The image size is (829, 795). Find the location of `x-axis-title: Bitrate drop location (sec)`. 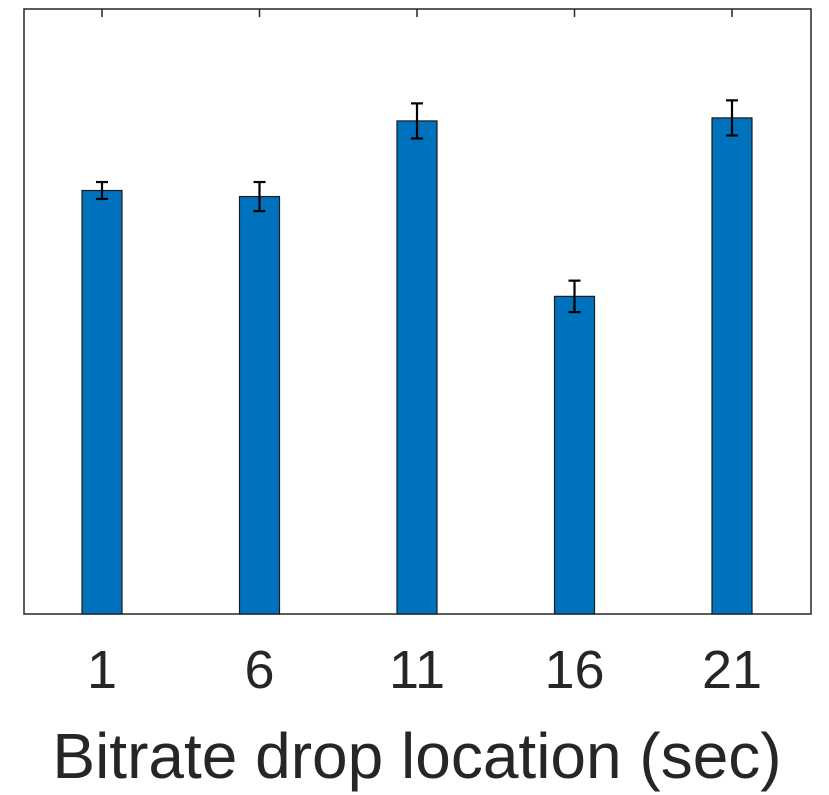

x-axis-title: Bitrate drop location (sec) is located at coordinates (416, 756).